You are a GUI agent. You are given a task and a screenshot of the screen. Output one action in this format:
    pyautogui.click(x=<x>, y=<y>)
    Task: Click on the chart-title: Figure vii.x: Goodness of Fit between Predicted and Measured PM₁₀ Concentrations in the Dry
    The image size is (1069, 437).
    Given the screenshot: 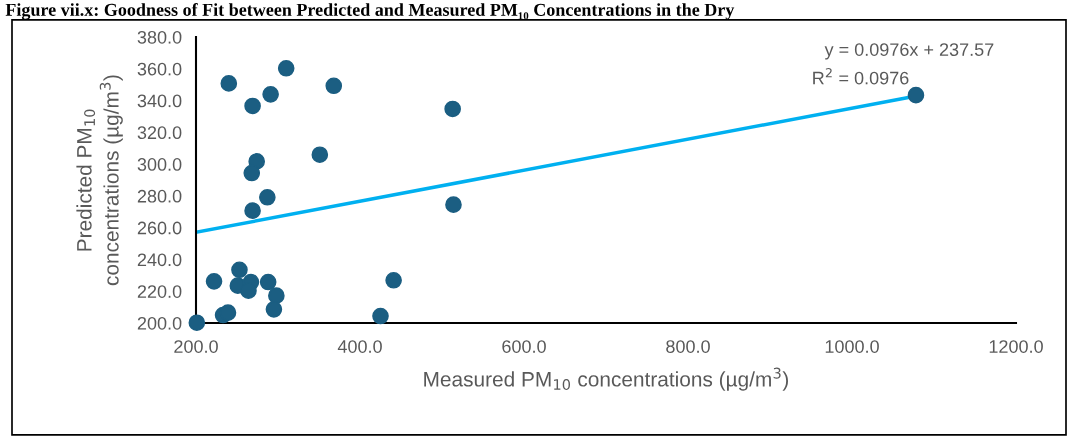 What is the action you would take?
    pyautogui.click(x=370, y=11)
    